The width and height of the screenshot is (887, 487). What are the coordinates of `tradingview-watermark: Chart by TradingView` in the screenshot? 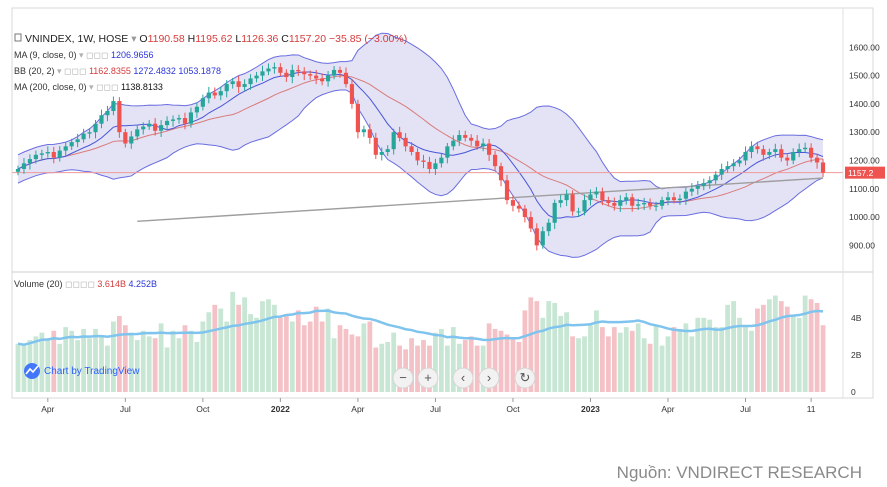 It's located at (92, 371).